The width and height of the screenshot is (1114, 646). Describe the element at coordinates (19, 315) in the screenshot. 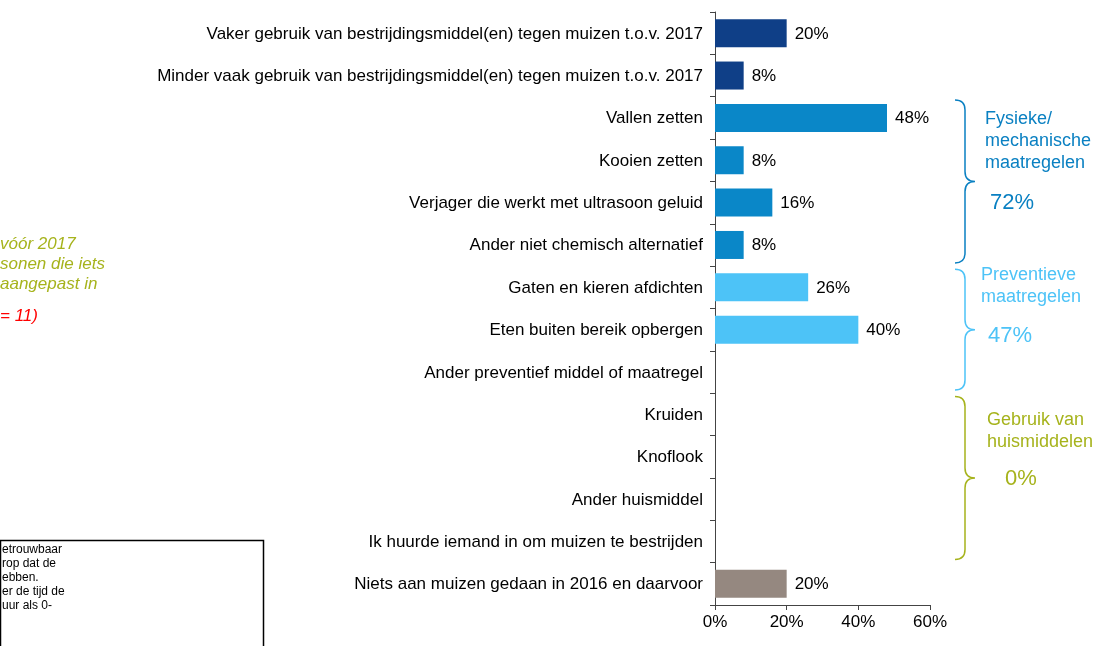

I see `text: = 11)` at that location.